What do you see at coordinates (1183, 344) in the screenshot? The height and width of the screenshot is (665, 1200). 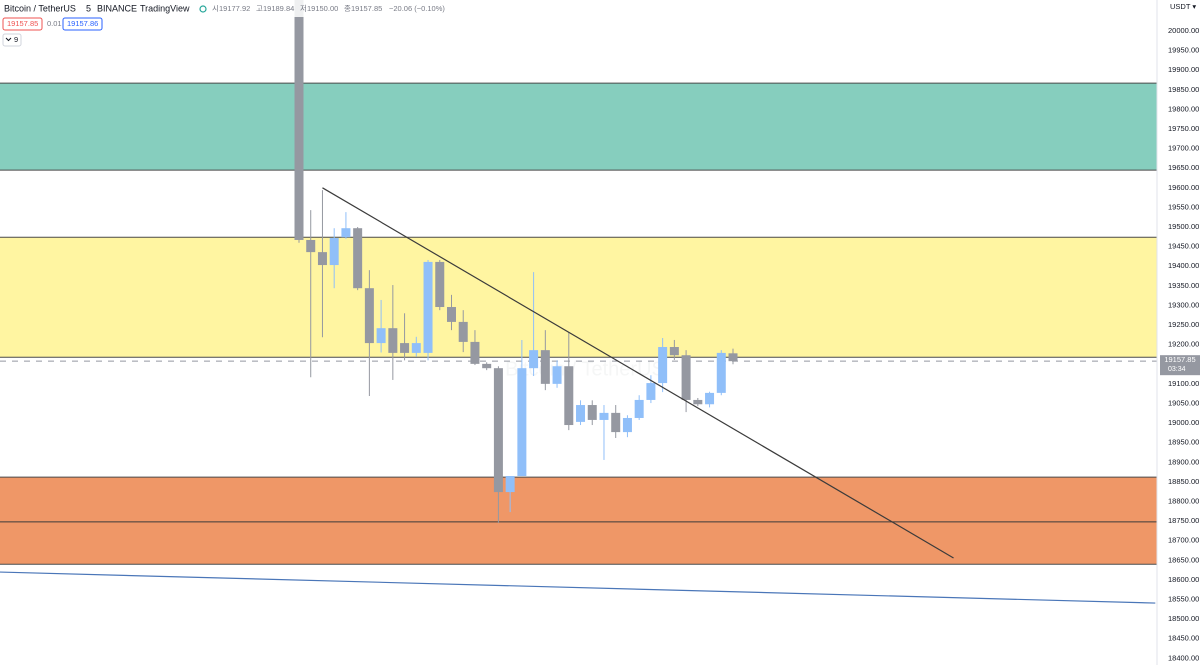 I see `y-tick-label: 19200.00` at bounding box center [1183, 344].